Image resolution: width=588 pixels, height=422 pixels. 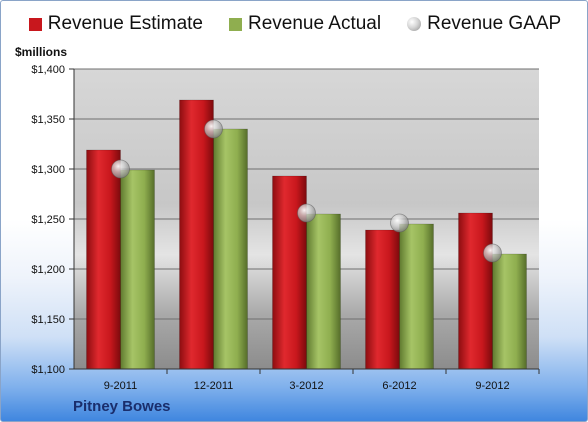 I want to click on y-tick-label: $1,250, so click(x=48, y=220).